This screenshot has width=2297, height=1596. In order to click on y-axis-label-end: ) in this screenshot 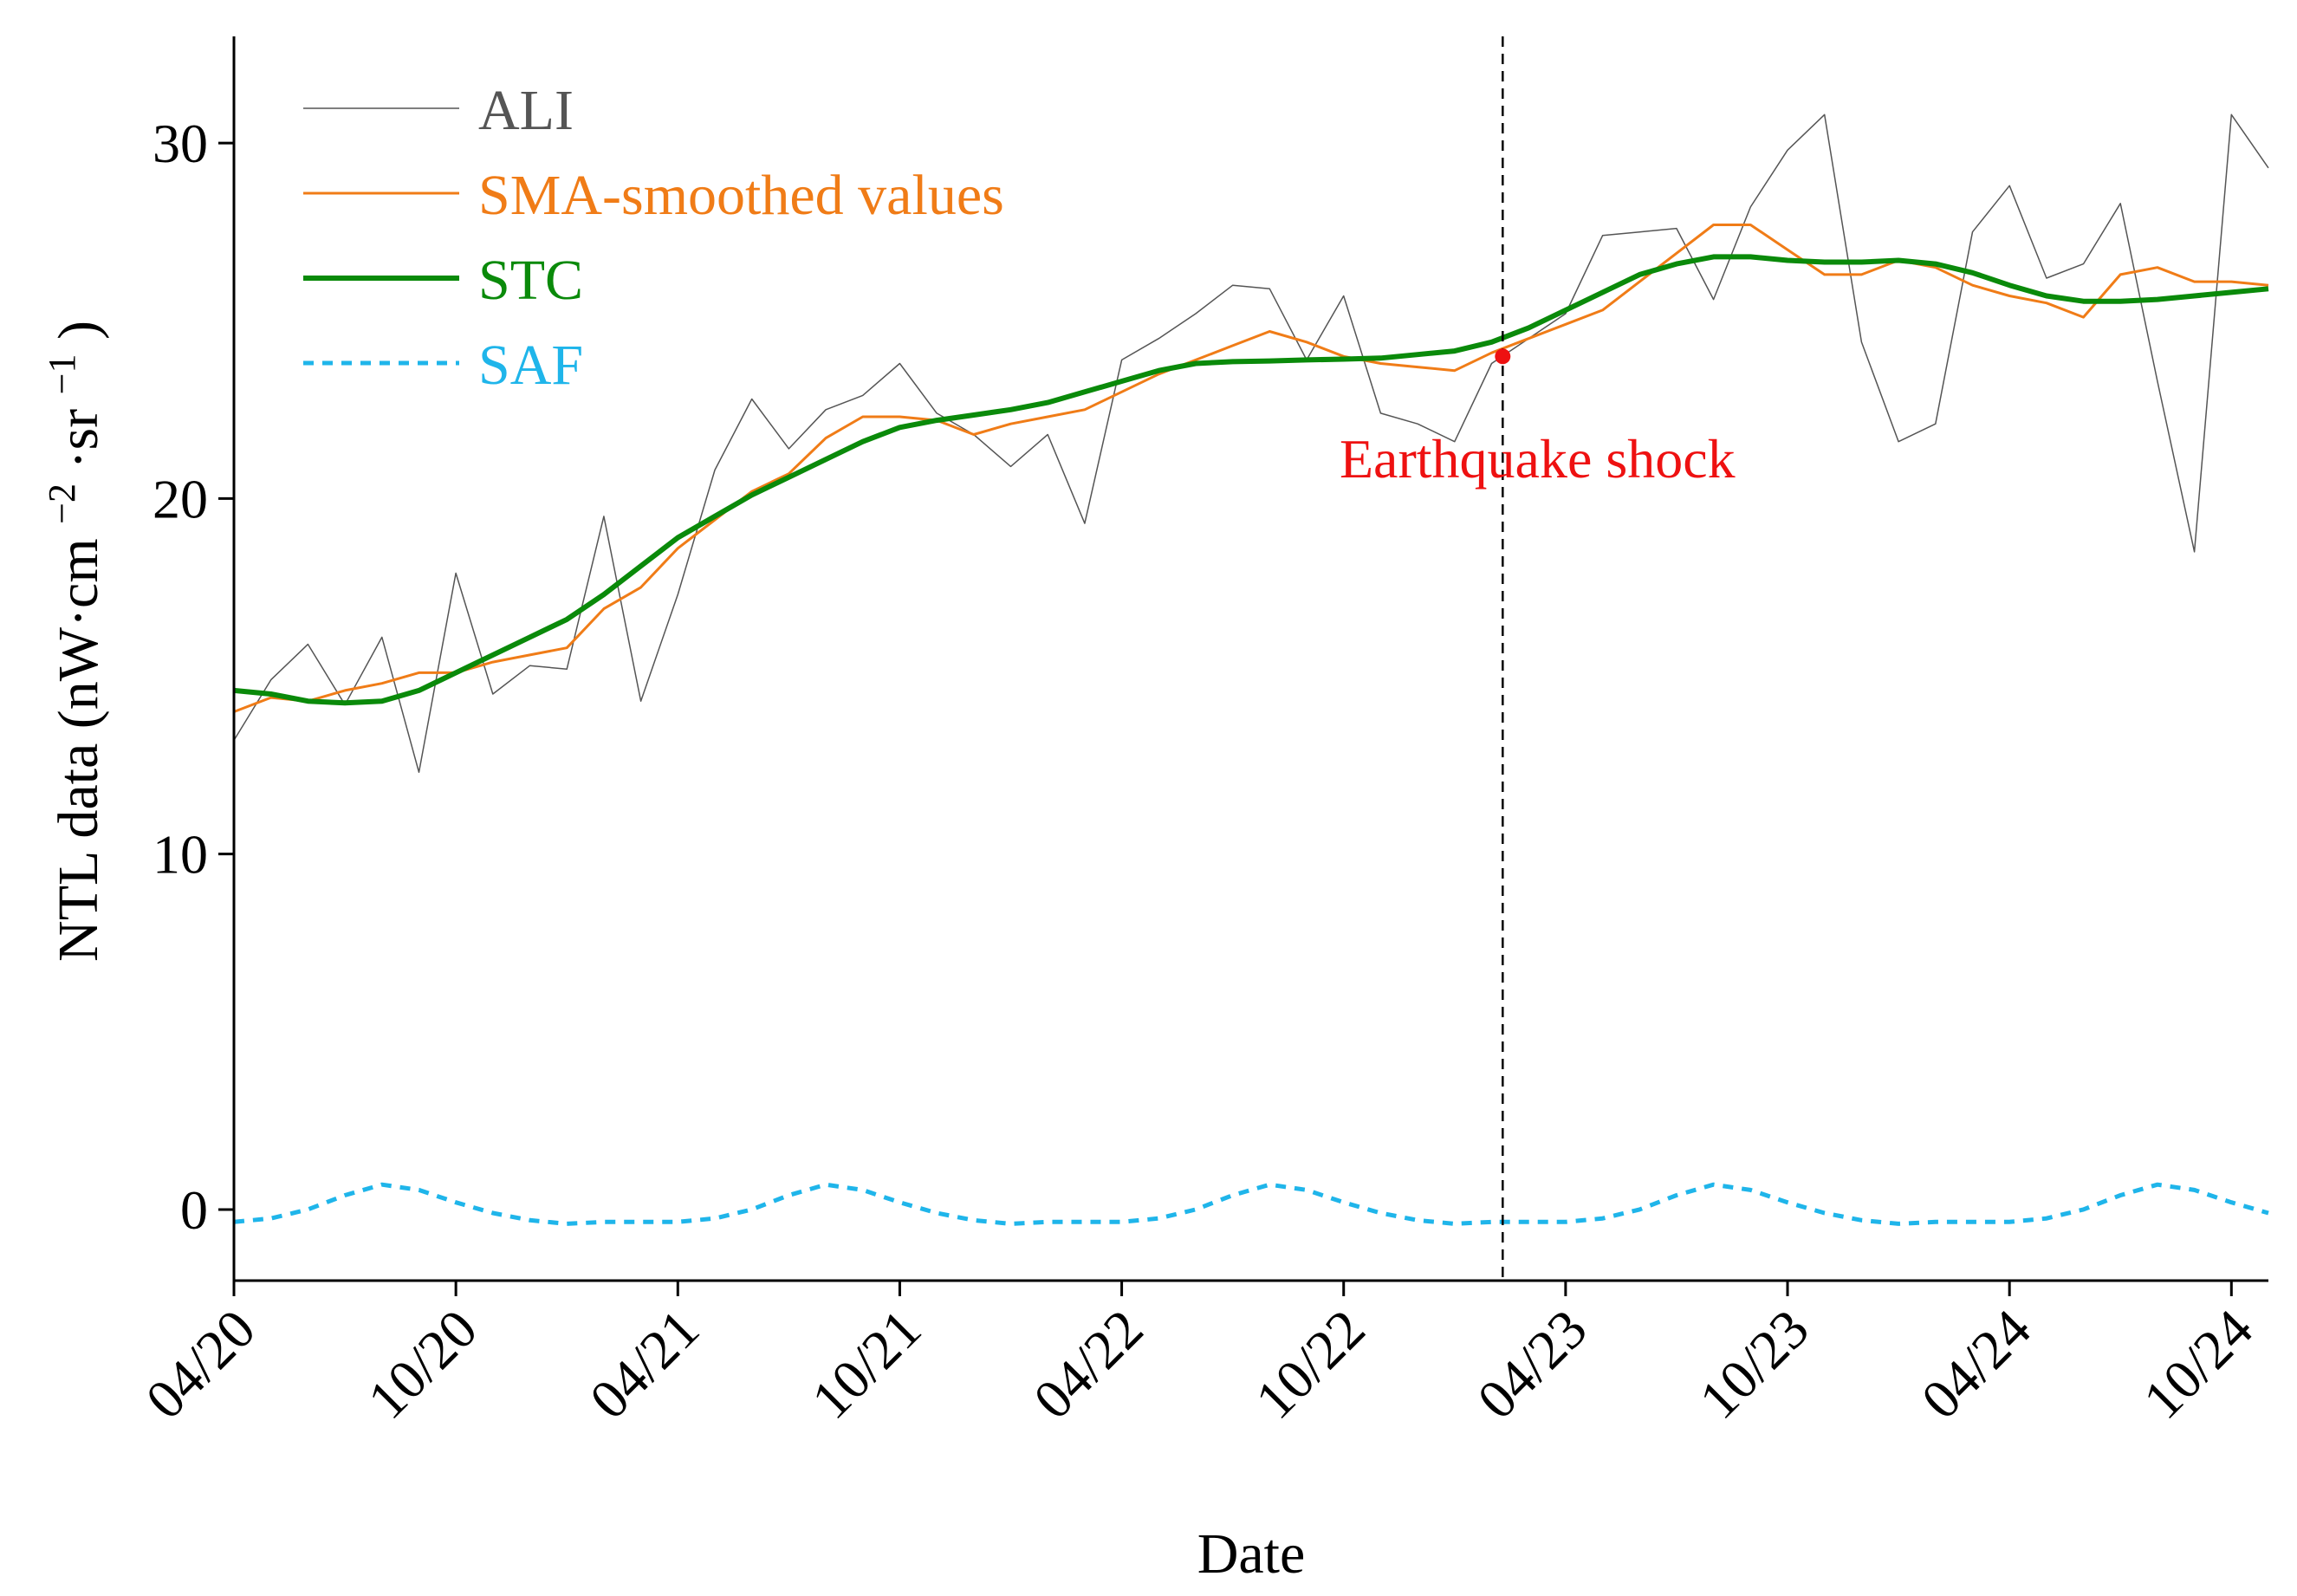, I will do `click(78, 330)`.